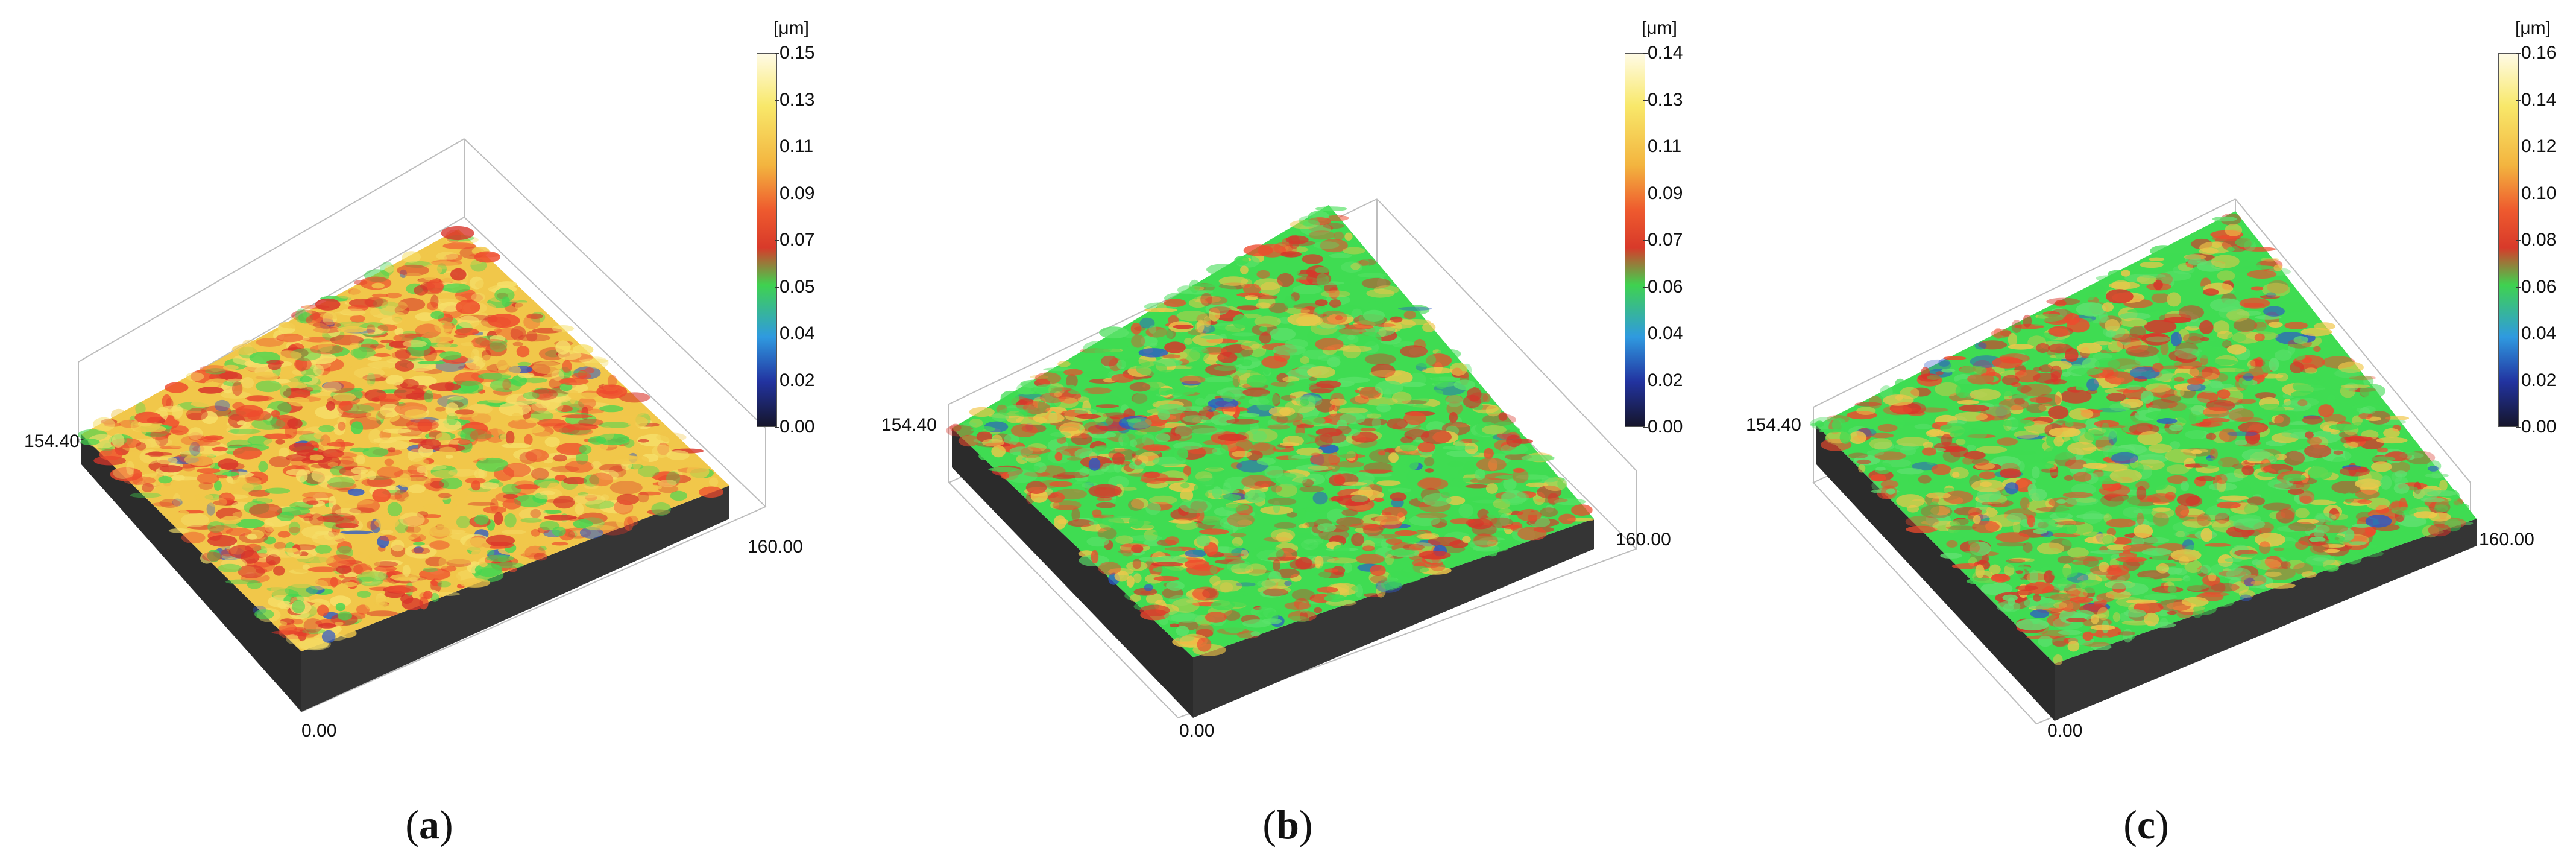 This screenshot has width=2576, height=868. Describe the element at coordinates (319, 731) in the screenshot. I see `origin-label-a: 0.00` at that location.